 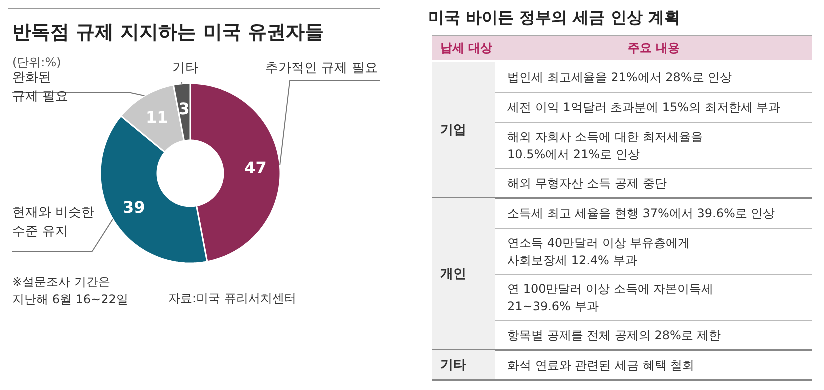 What do you see at coordinates (37, 63) in the screenshot?
I see `chart-subtitle: (단위:%)` at bounding box center [37, 63].